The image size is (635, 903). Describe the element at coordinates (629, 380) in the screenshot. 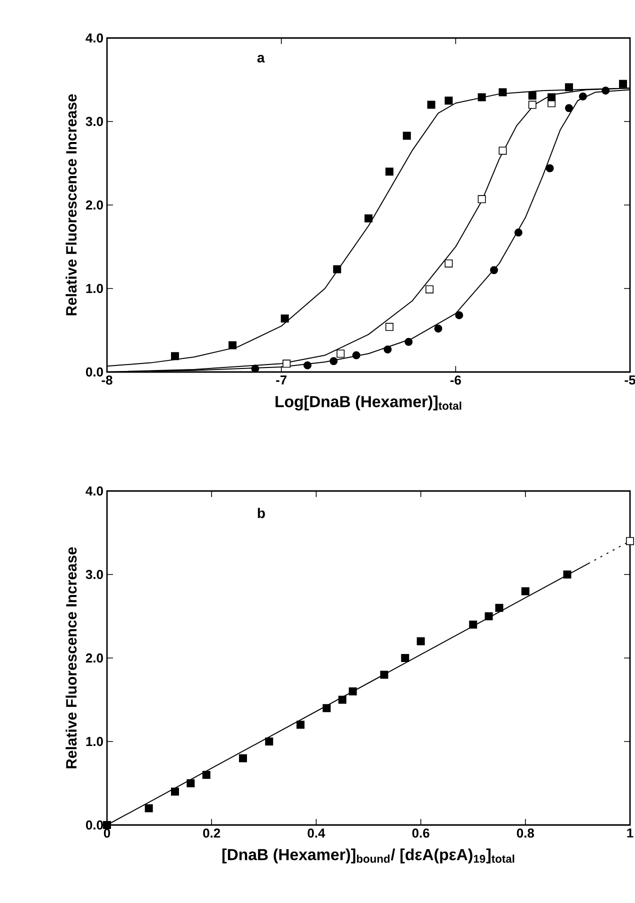

I see `x-tick-label: -5` at that location.